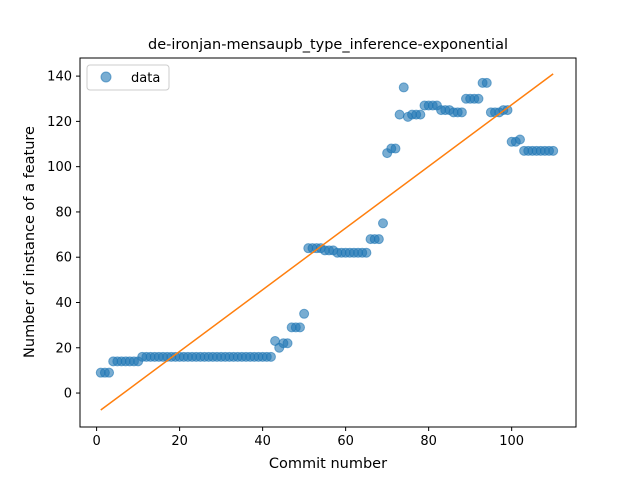  I want to click on x-axis-label: Commit number, so click(328, 464).